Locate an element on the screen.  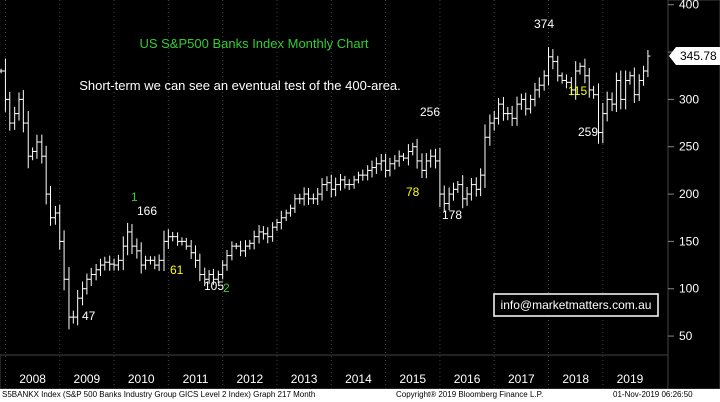
y-tick-label: 100 is located at coordinates (689, 289).